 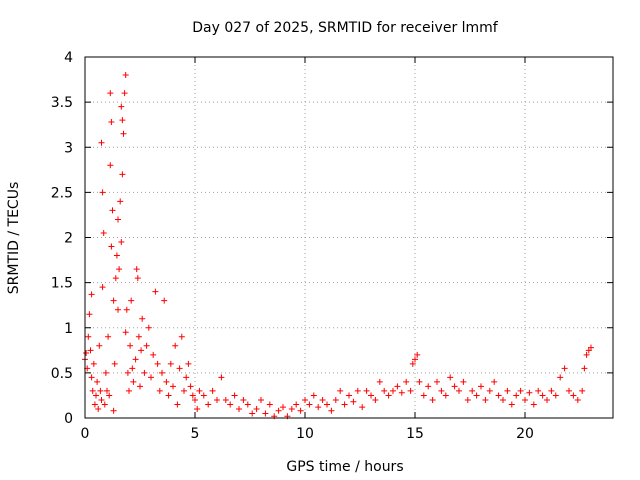 I want to click on y-tick-labels: 0 0.5 1 1.5 2 2.5 3 3.5 4, so click(x=62, y=238).